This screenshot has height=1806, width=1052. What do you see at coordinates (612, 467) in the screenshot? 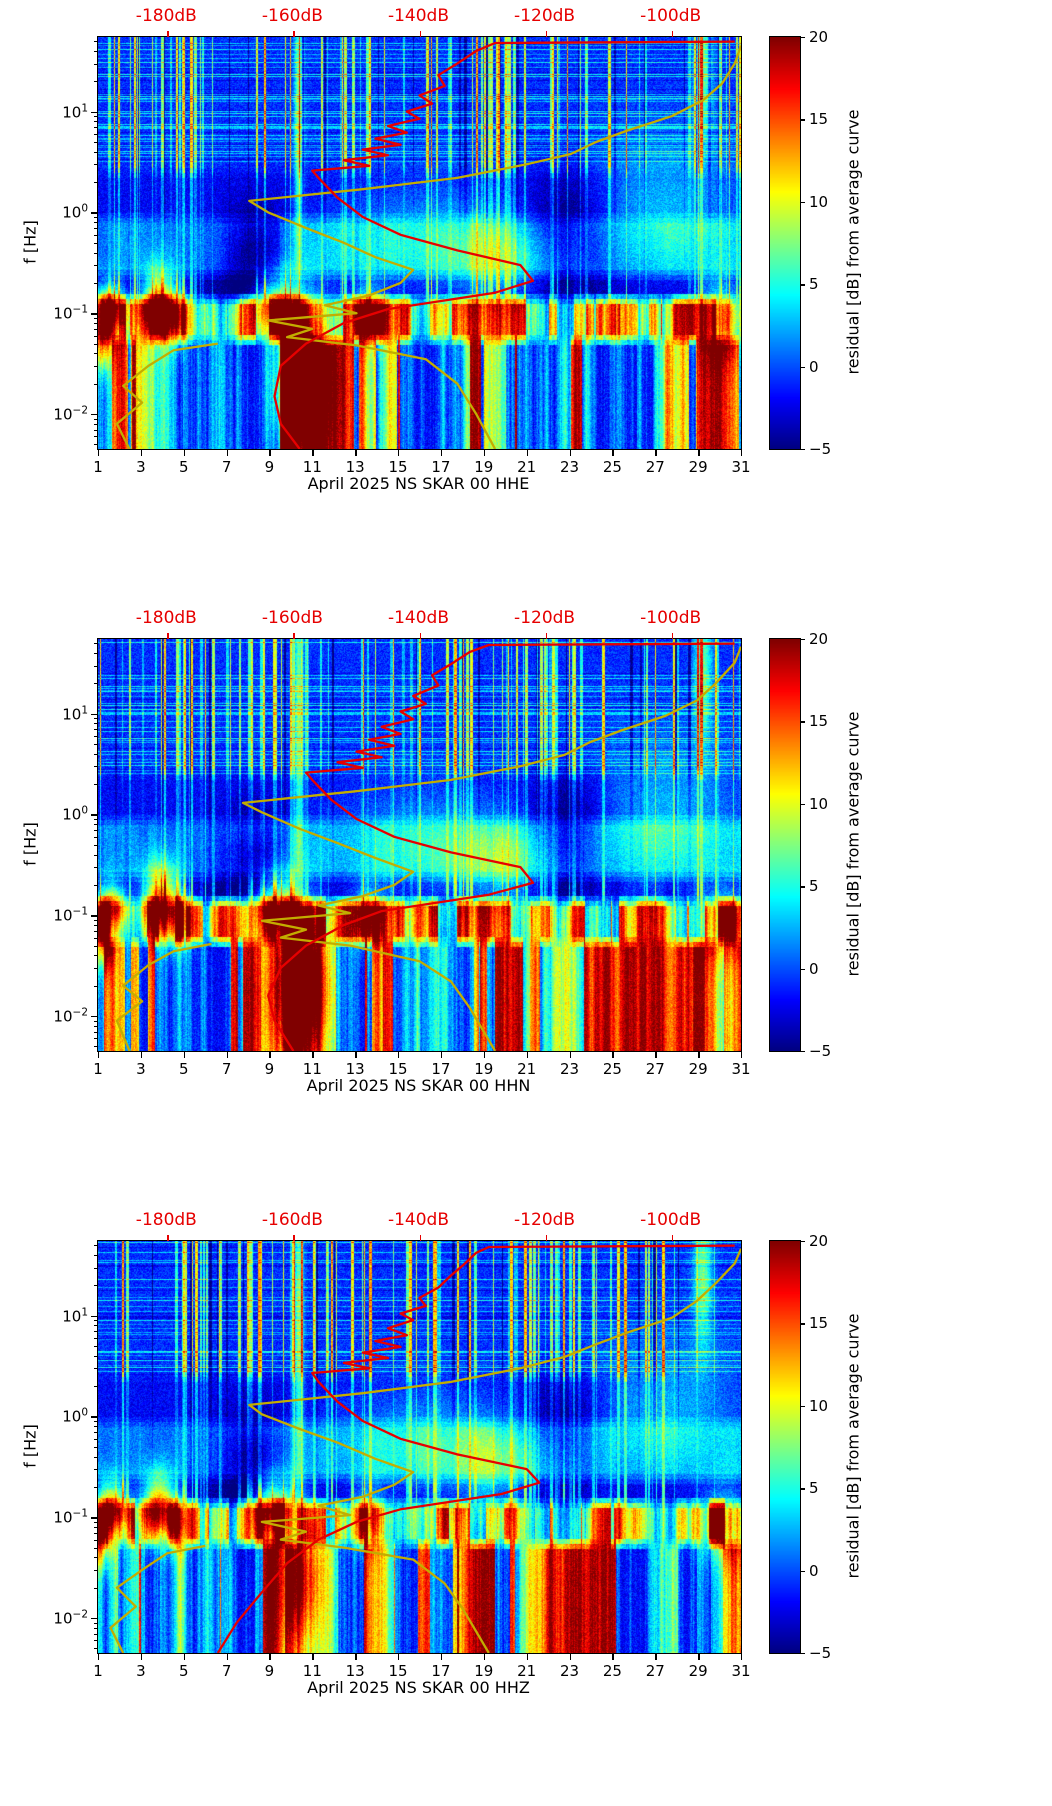
I see `x-tick-label: 25` at bounding box center [612, 467].